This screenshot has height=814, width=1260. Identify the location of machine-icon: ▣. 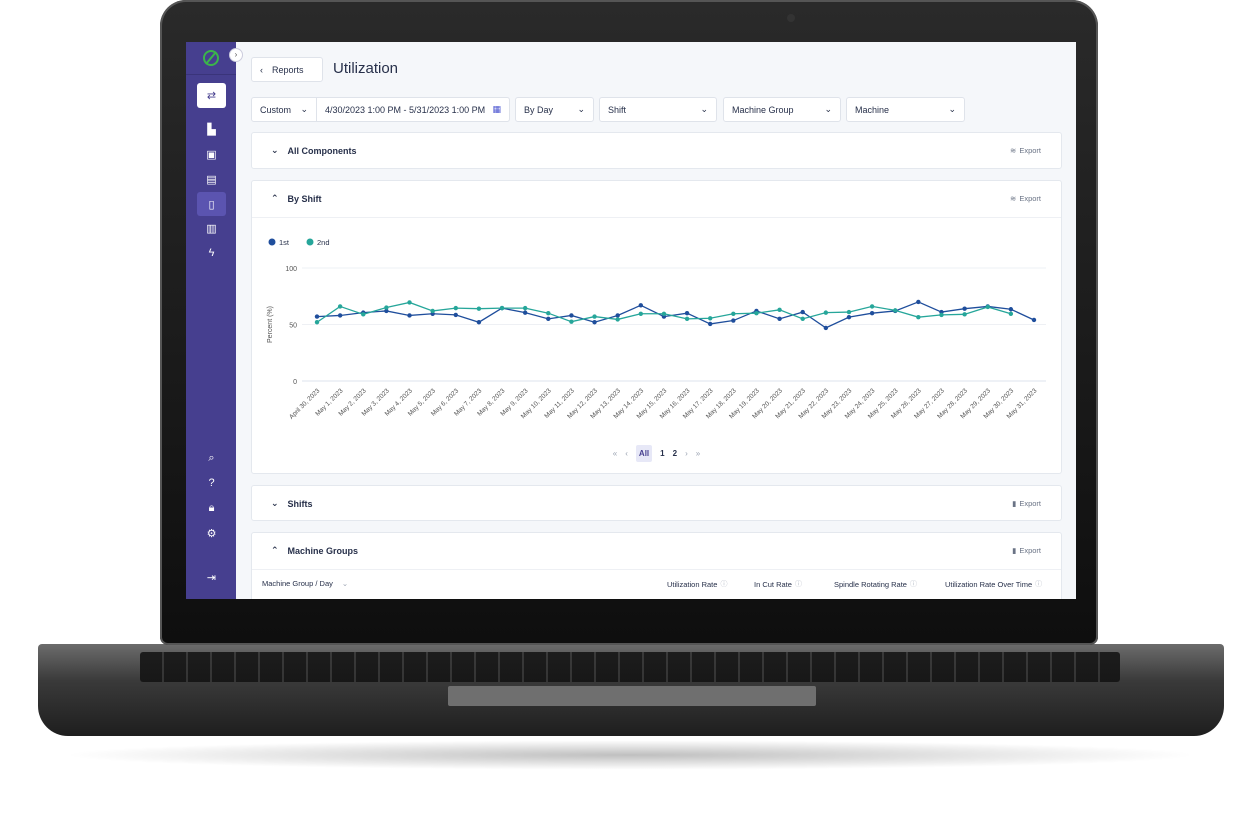
(211, 154).